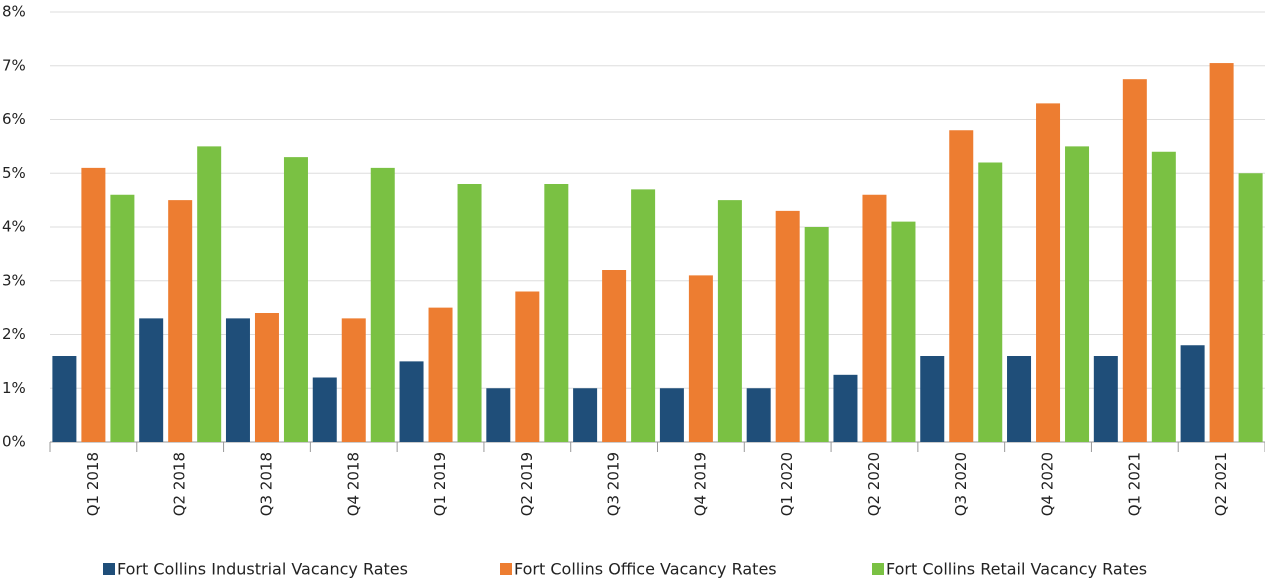 The width and height of the screenshot is (1265, 583). What do you see at coordinates (14, 442) in the screenshot?
I see `y-tick-label: 0%` at bounding box center [14, 442].